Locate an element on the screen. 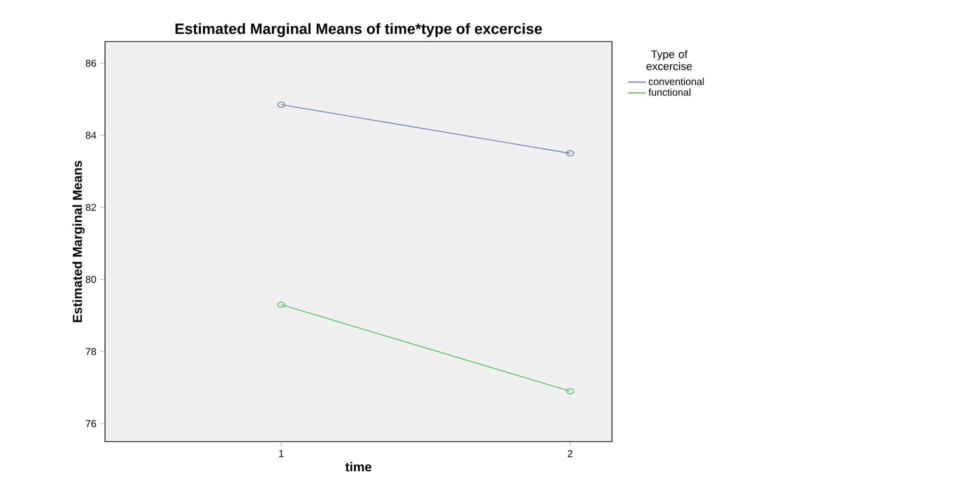 The width and height of the screenshot is (971, 493). y-tick-label: 84 is located at coordinates (91, 135).